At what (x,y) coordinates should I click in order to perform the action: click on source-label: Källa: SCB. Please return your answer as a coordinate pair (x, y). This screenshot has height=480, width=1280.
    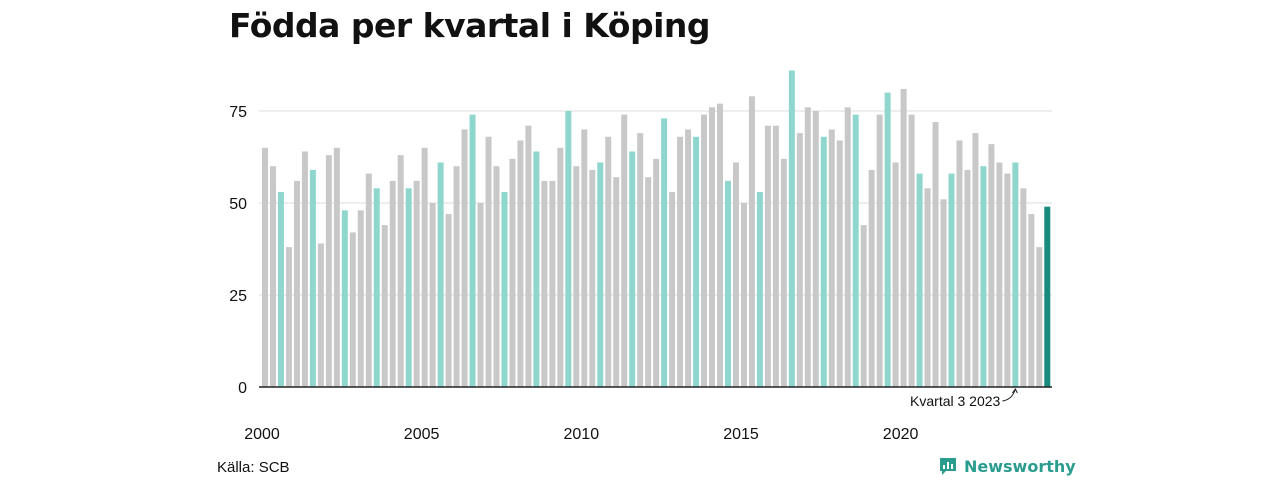
    Looking at the image, I should click on (253, 467).